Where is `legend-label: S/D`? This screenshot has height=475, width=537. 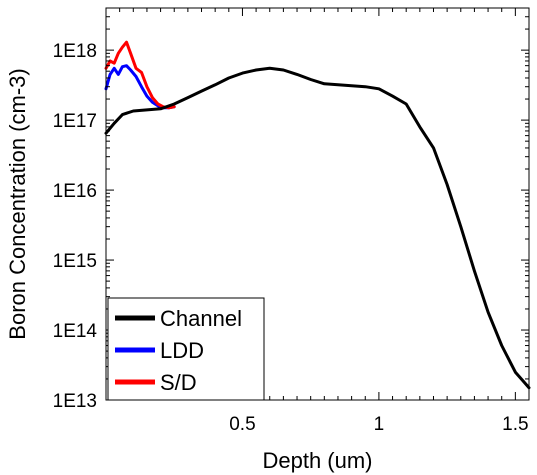
legend-label: S/D is located at coordinates (178, 382).